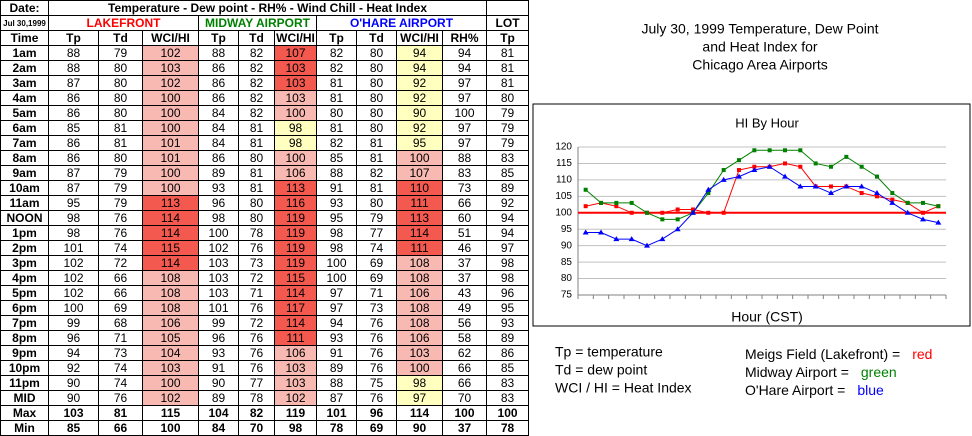 The width and height of the screenshot is (972, 436). What do you see at coordinates (563, 212) in the screenshot?
I see `y-tick-label: 100` at bounding box center [563, 212].